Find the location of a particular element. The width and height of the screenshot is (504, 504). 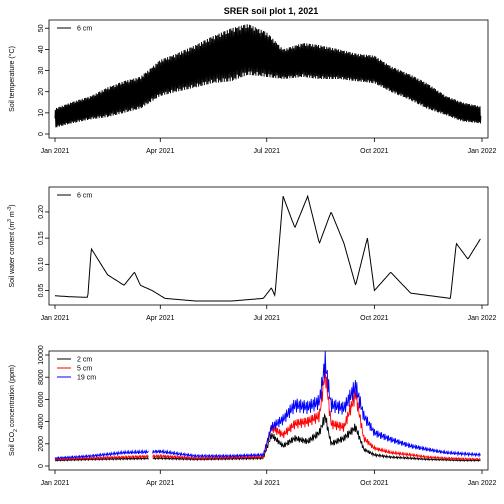

y-axis-label-part: Soil CO is located at coordinates (12, 443).